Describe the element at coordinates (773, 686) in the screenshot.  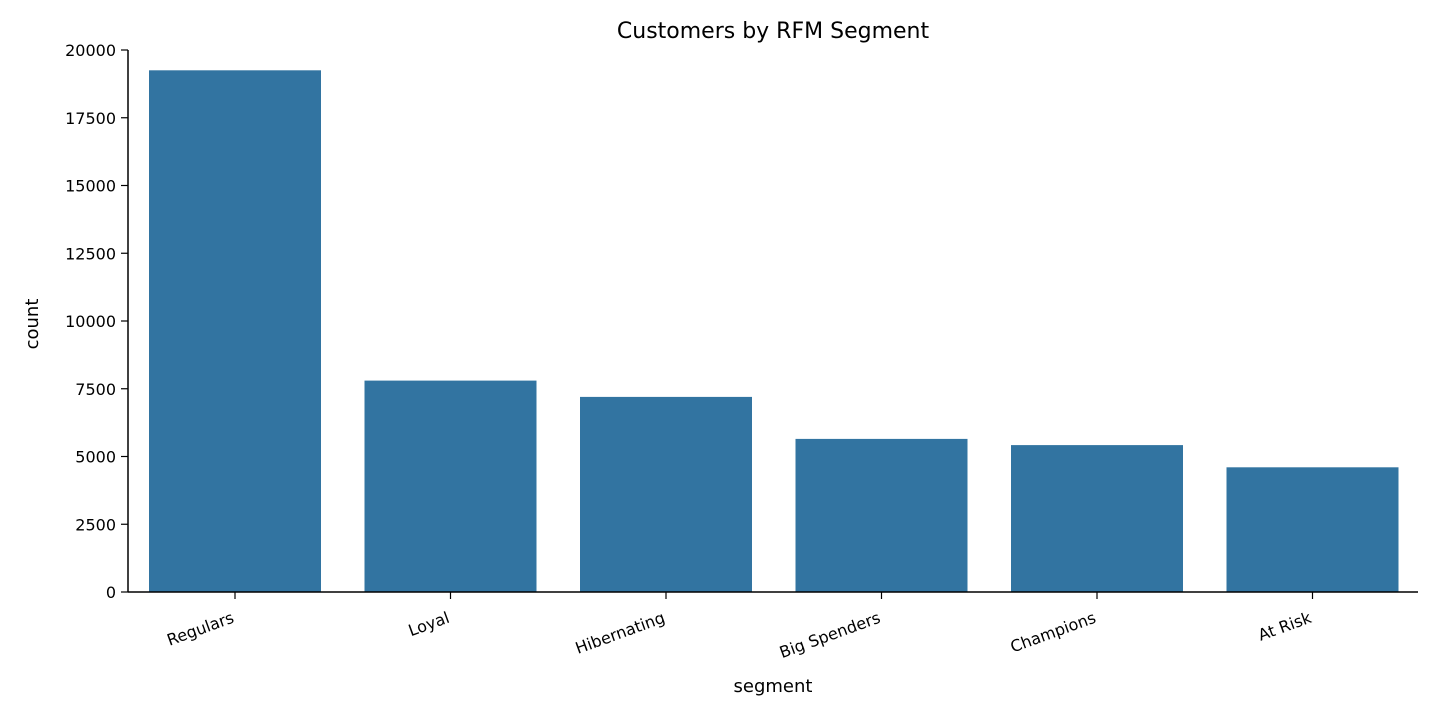
I see `x-axis-label: segment` at that location.